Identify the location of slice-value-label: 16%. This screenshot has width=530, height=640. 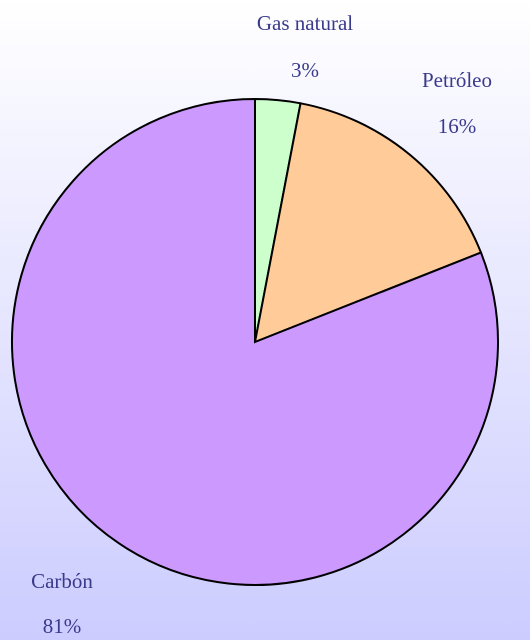
(457, 126).